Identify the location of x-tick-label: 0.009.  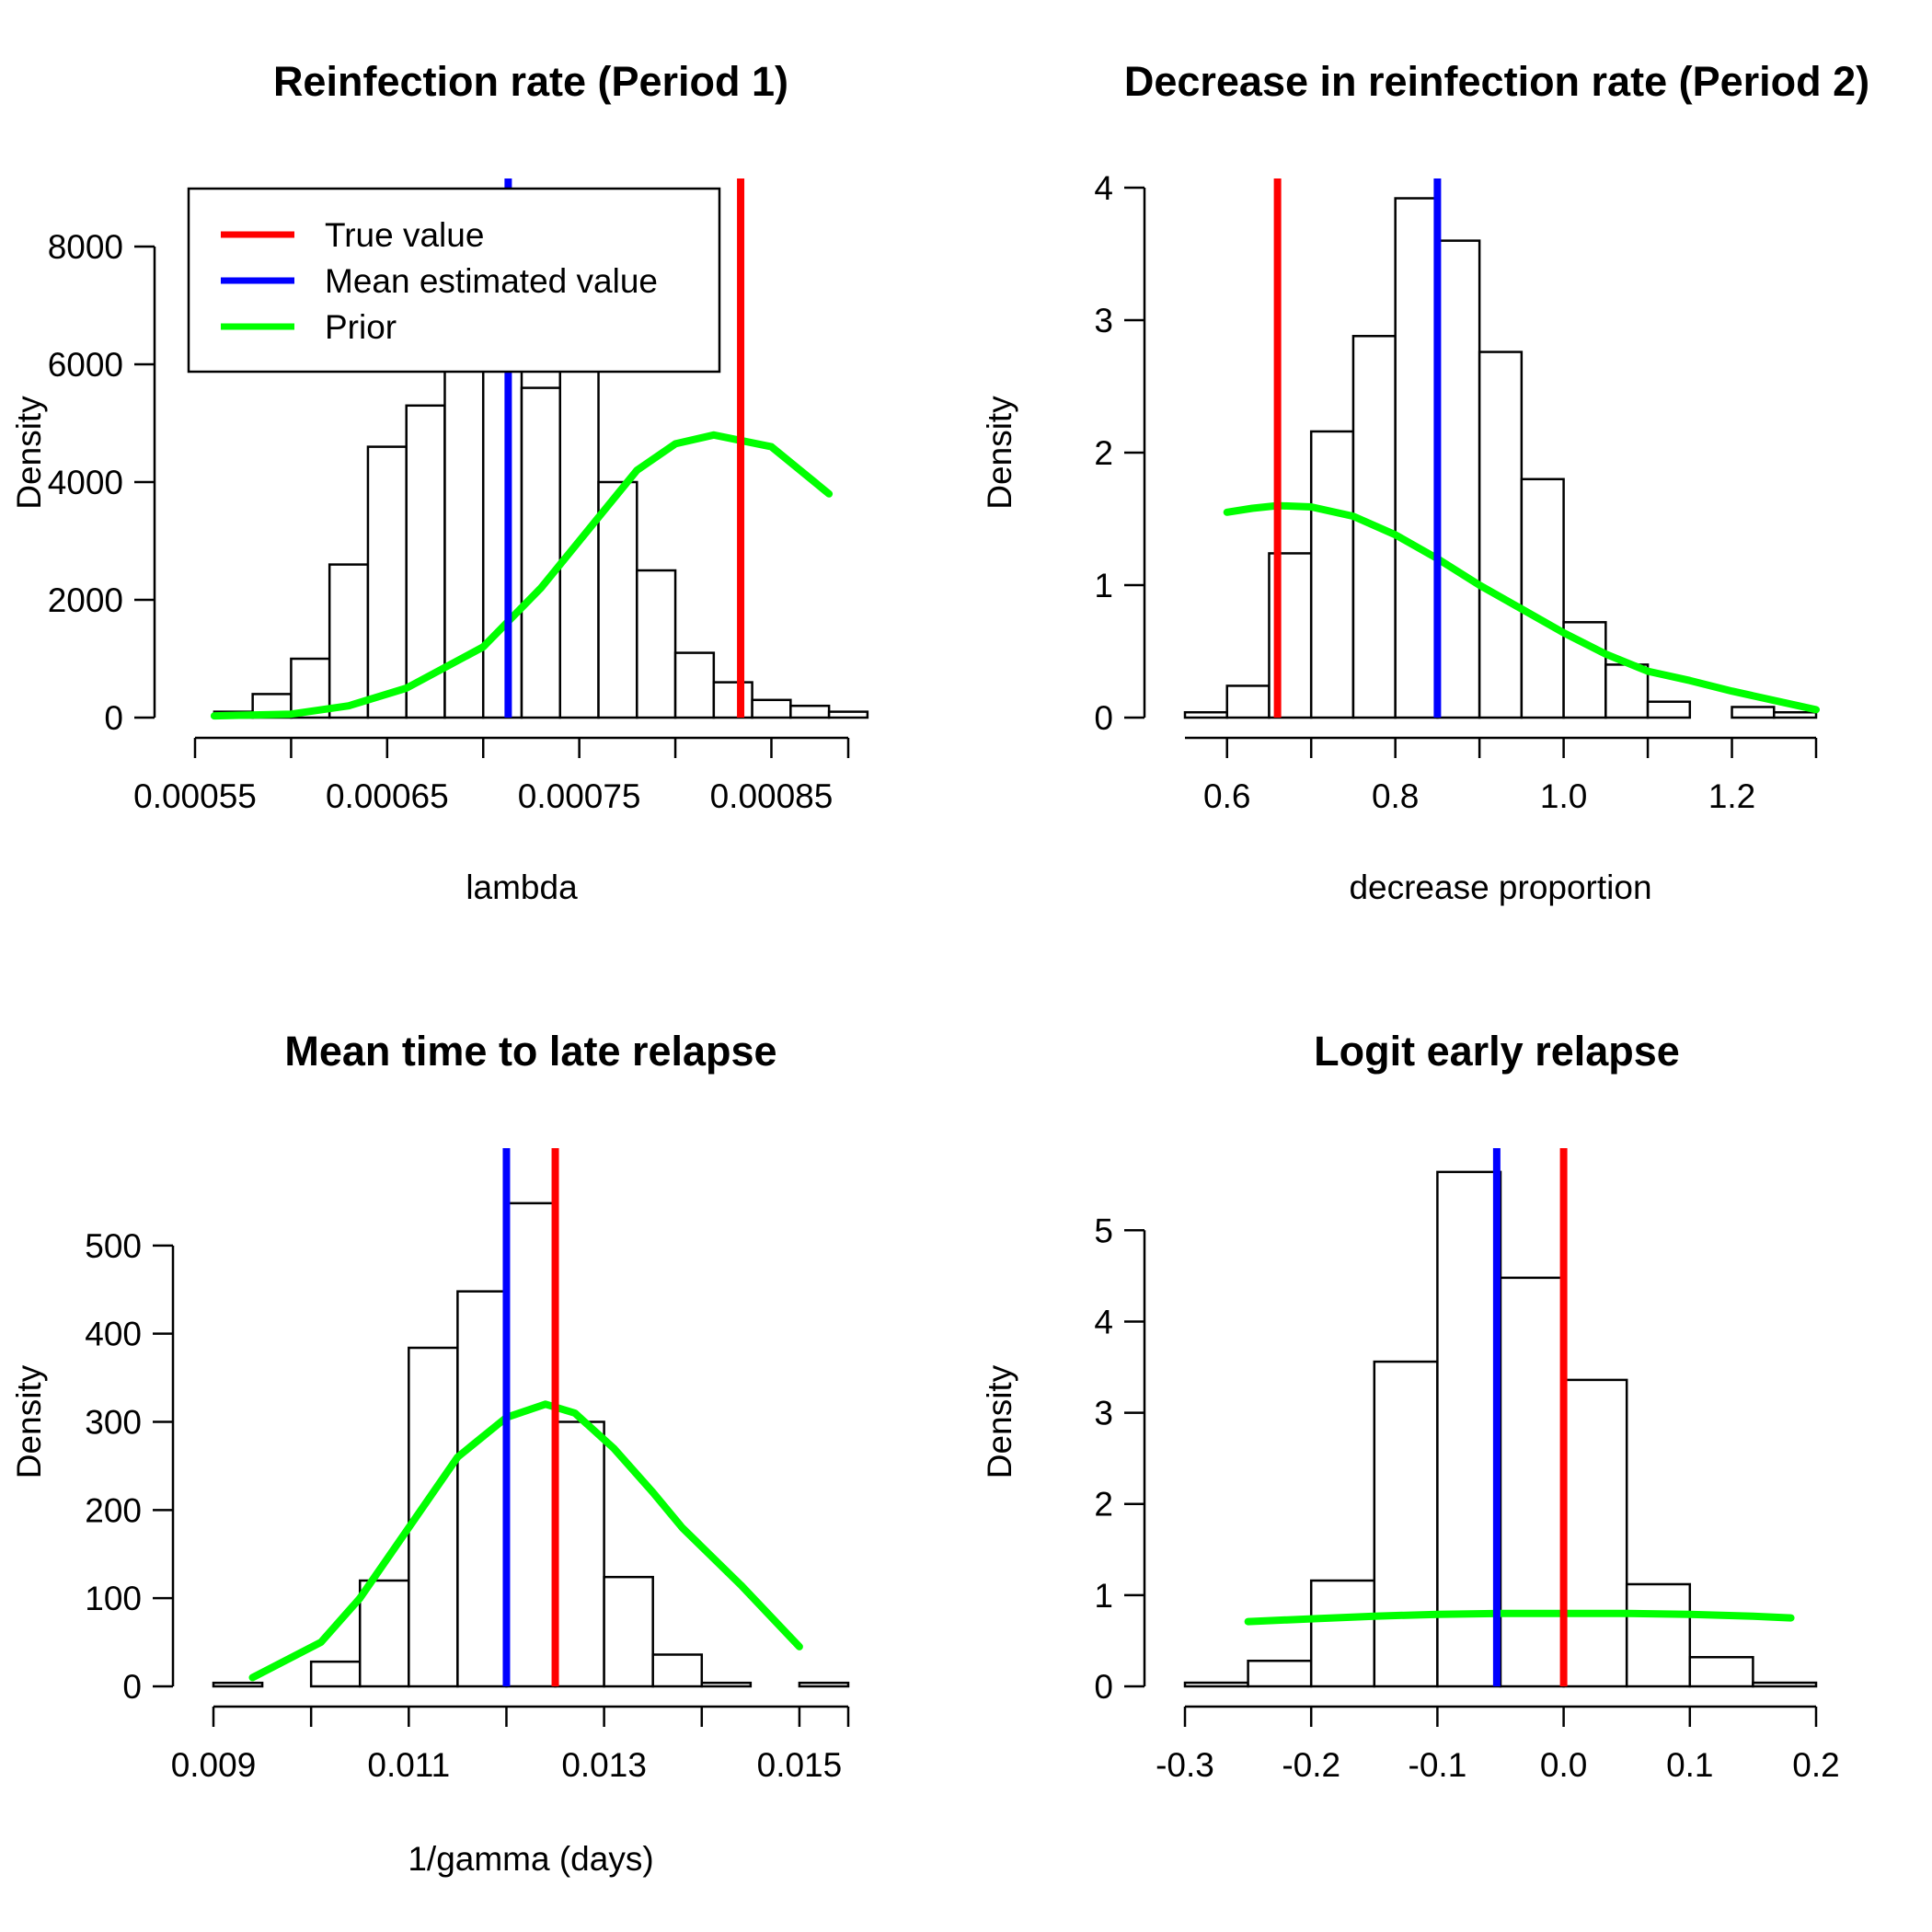
(214, 1765).